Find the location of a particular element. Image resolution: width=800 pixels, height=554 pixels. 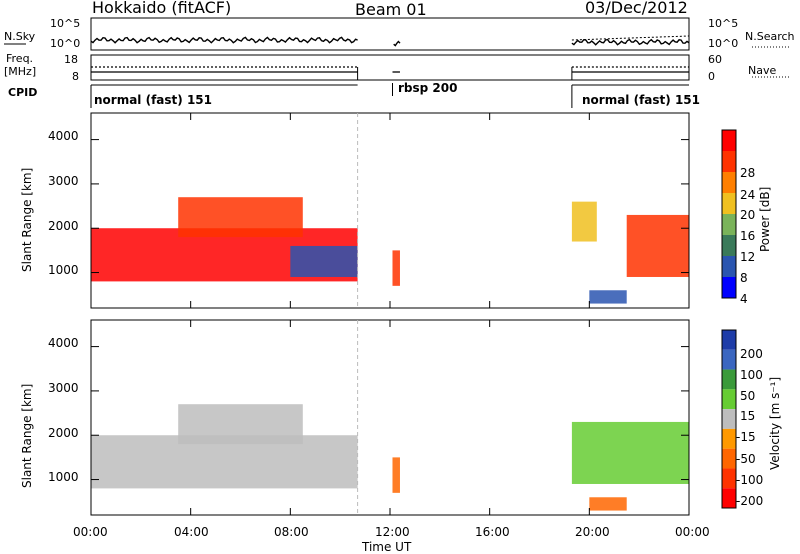

cb-power-label: Power [dB] is located at coordinates (765, 219).